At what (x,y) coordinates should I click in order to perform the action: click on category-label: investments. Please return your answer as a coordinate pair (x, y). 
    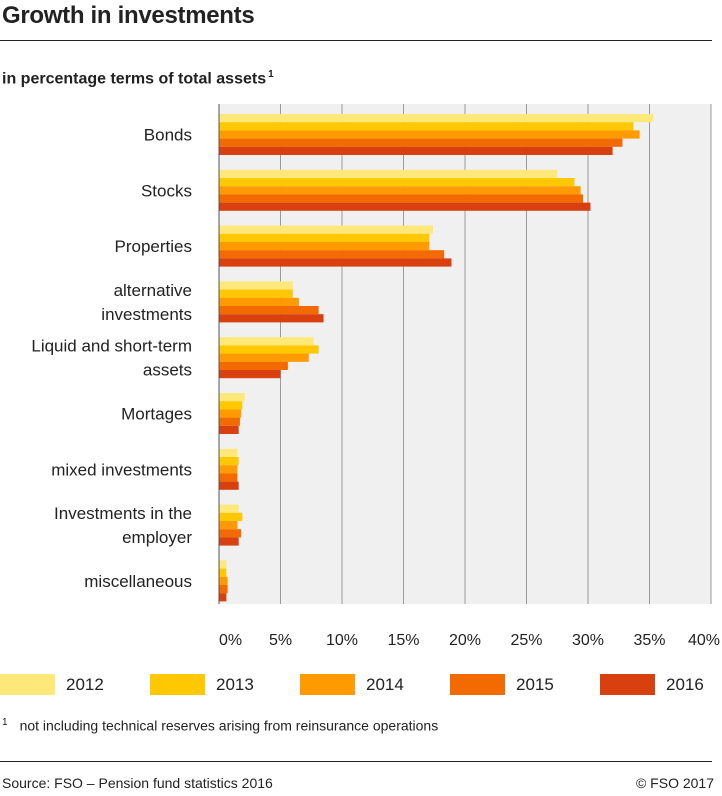
    Looking at the image, I should click on (146, 314).